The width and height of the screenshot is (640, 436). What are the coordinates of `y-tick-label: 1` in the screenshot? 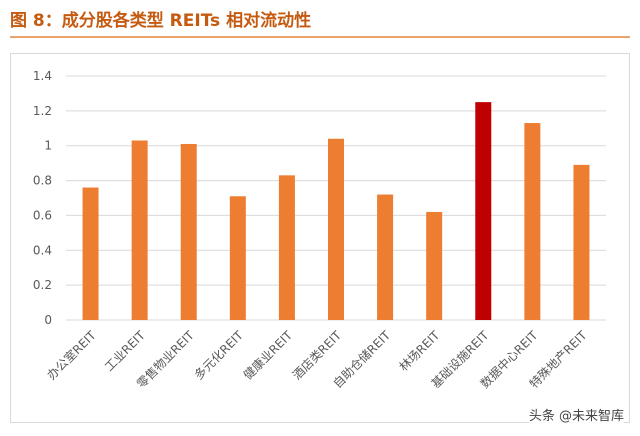 It's located at (48, 146).